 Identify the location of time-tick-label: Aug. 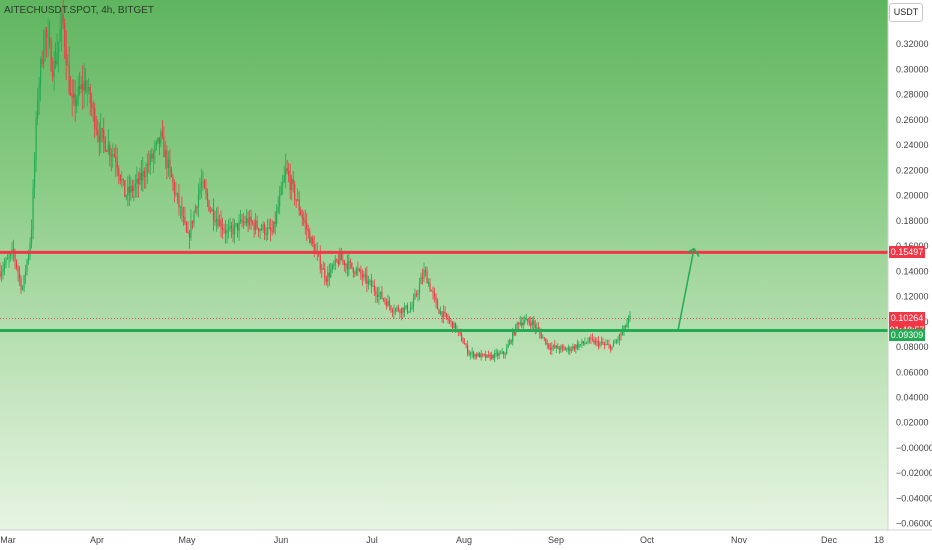
(464, 540).